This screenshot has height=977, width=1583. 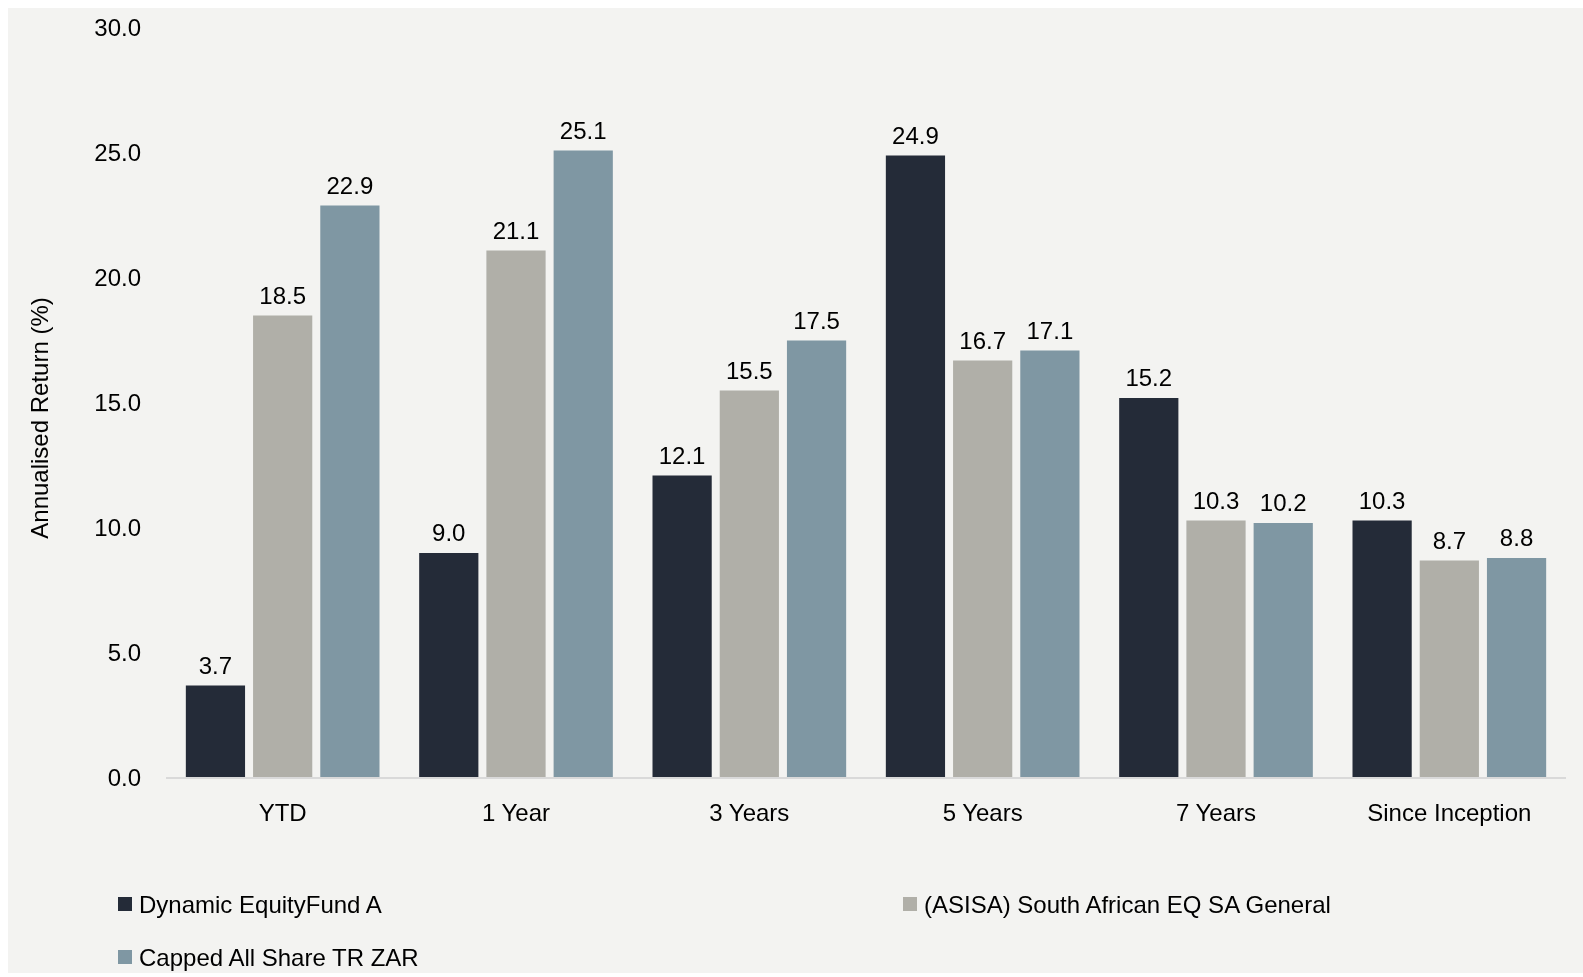 What do you see at coordinates (1216, 812) in the screenshot?
I see `x-tick-label: 7 Years` at bounding box center [1216, 812].